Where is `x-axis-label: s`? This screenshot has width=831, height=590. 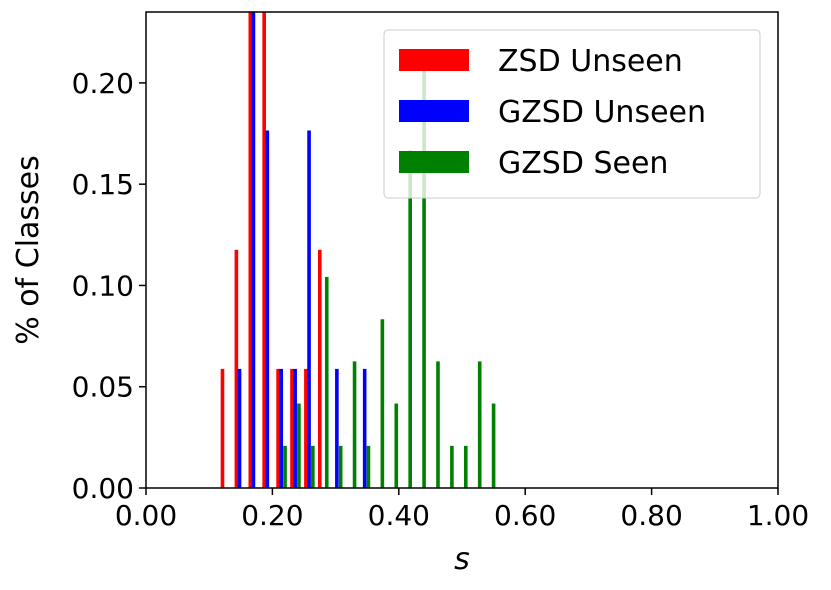 x-axis-label: s is located at coordinates (462, 559).